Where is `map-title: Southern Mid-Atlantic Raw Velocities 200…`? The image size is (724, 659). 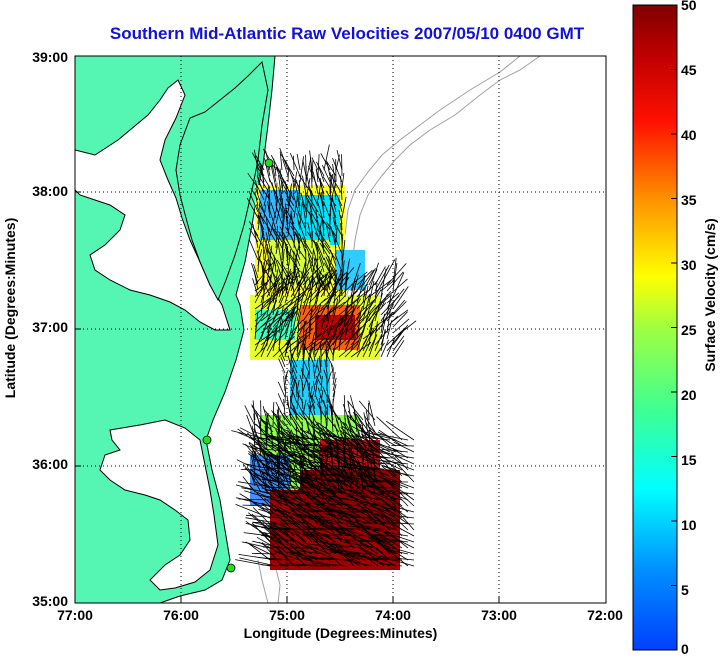 map-title: Southern Mid-Atlantic Raw Velocities 200… is located at coordinates (347, 33).